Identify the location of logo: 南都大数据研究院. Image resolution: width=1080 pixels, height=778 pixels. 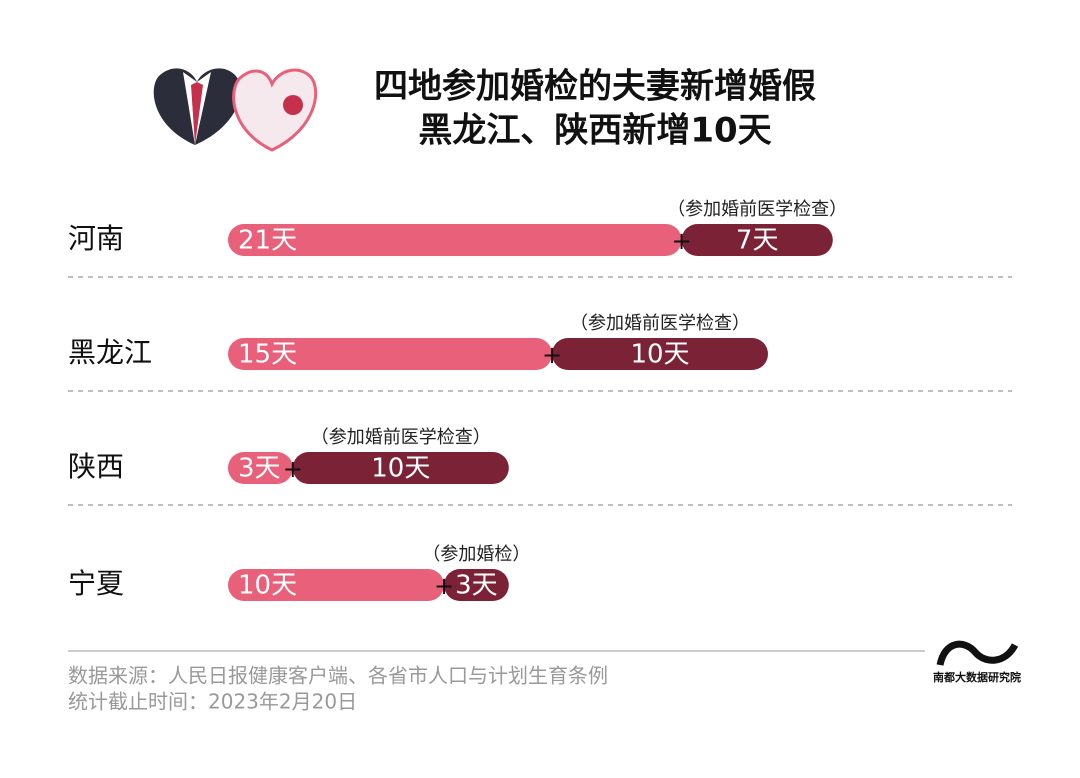
(977, 662).